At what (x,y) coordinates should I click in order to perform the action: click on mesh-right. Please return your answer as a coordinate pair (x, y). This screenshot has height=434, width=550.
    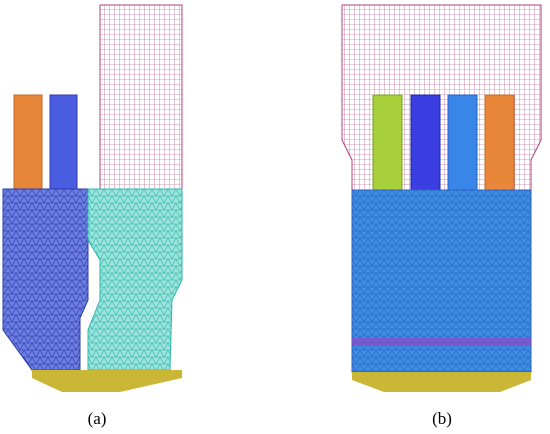
    Looking at the image, I should click on (135, 279).